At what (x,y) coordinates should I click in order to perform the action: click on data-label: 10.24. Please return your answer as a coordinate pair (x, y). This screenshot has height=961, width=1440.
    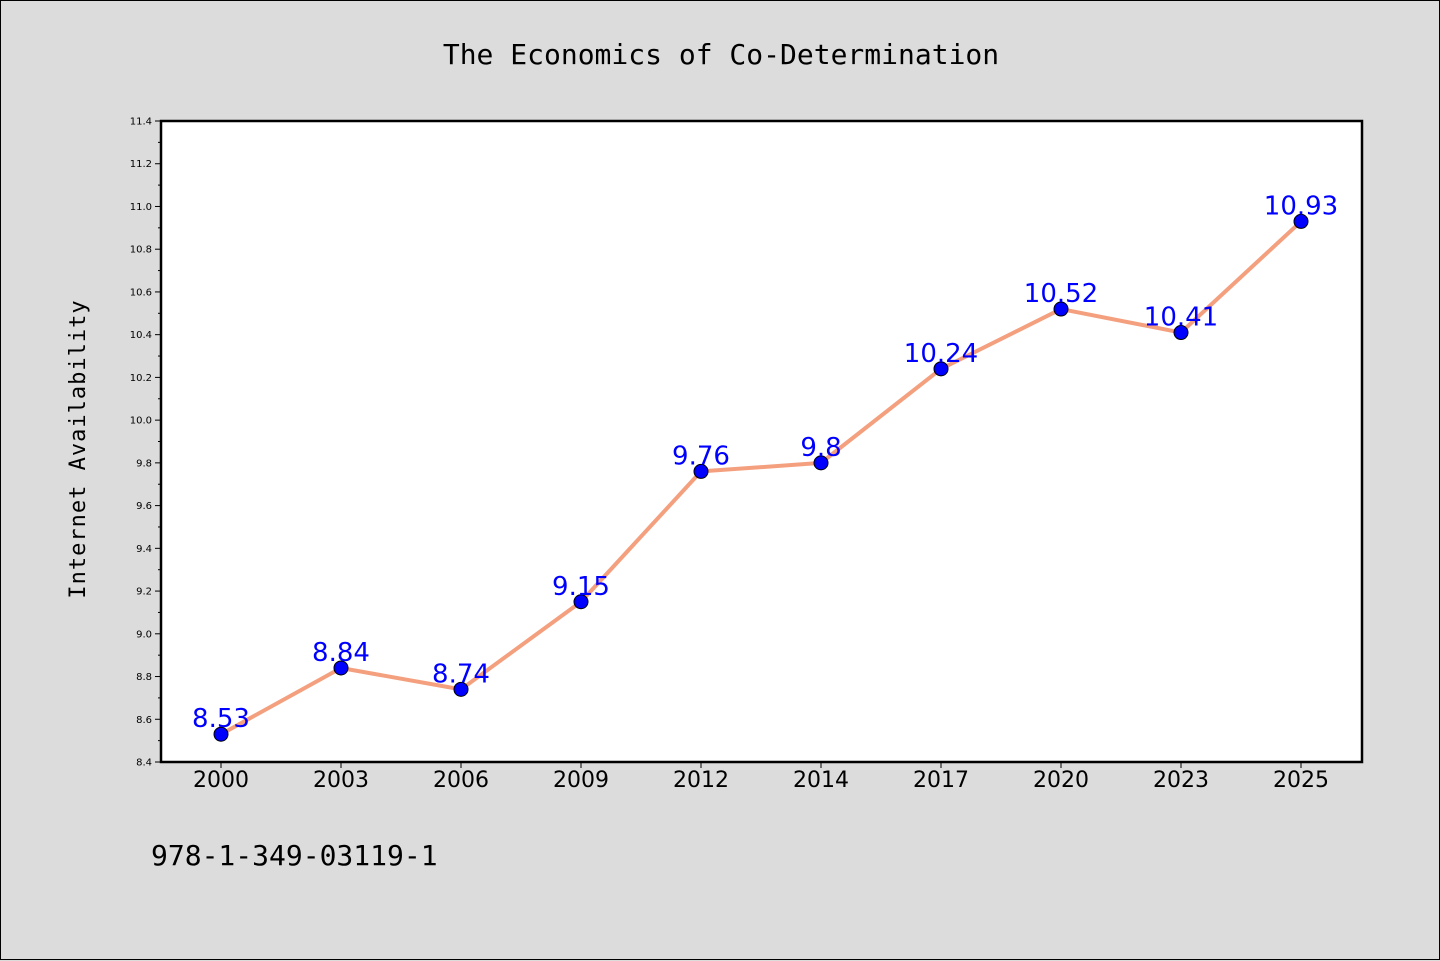
    Looking at the image, I should click on (941, 354).